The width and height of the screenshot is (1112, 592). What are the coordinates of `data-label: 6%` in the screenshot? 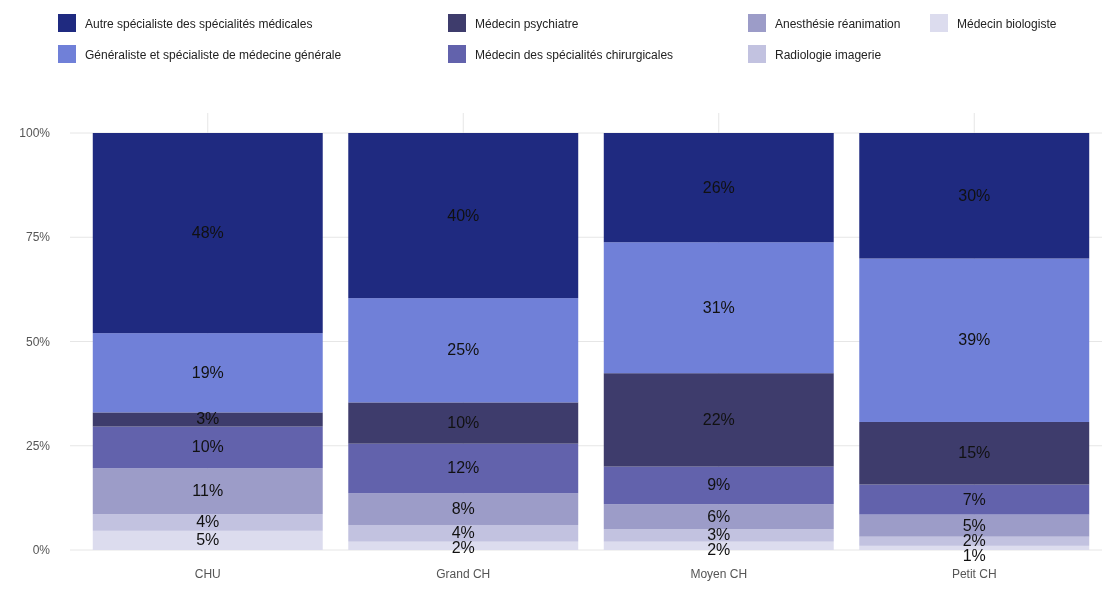 It's located at (719, 516).